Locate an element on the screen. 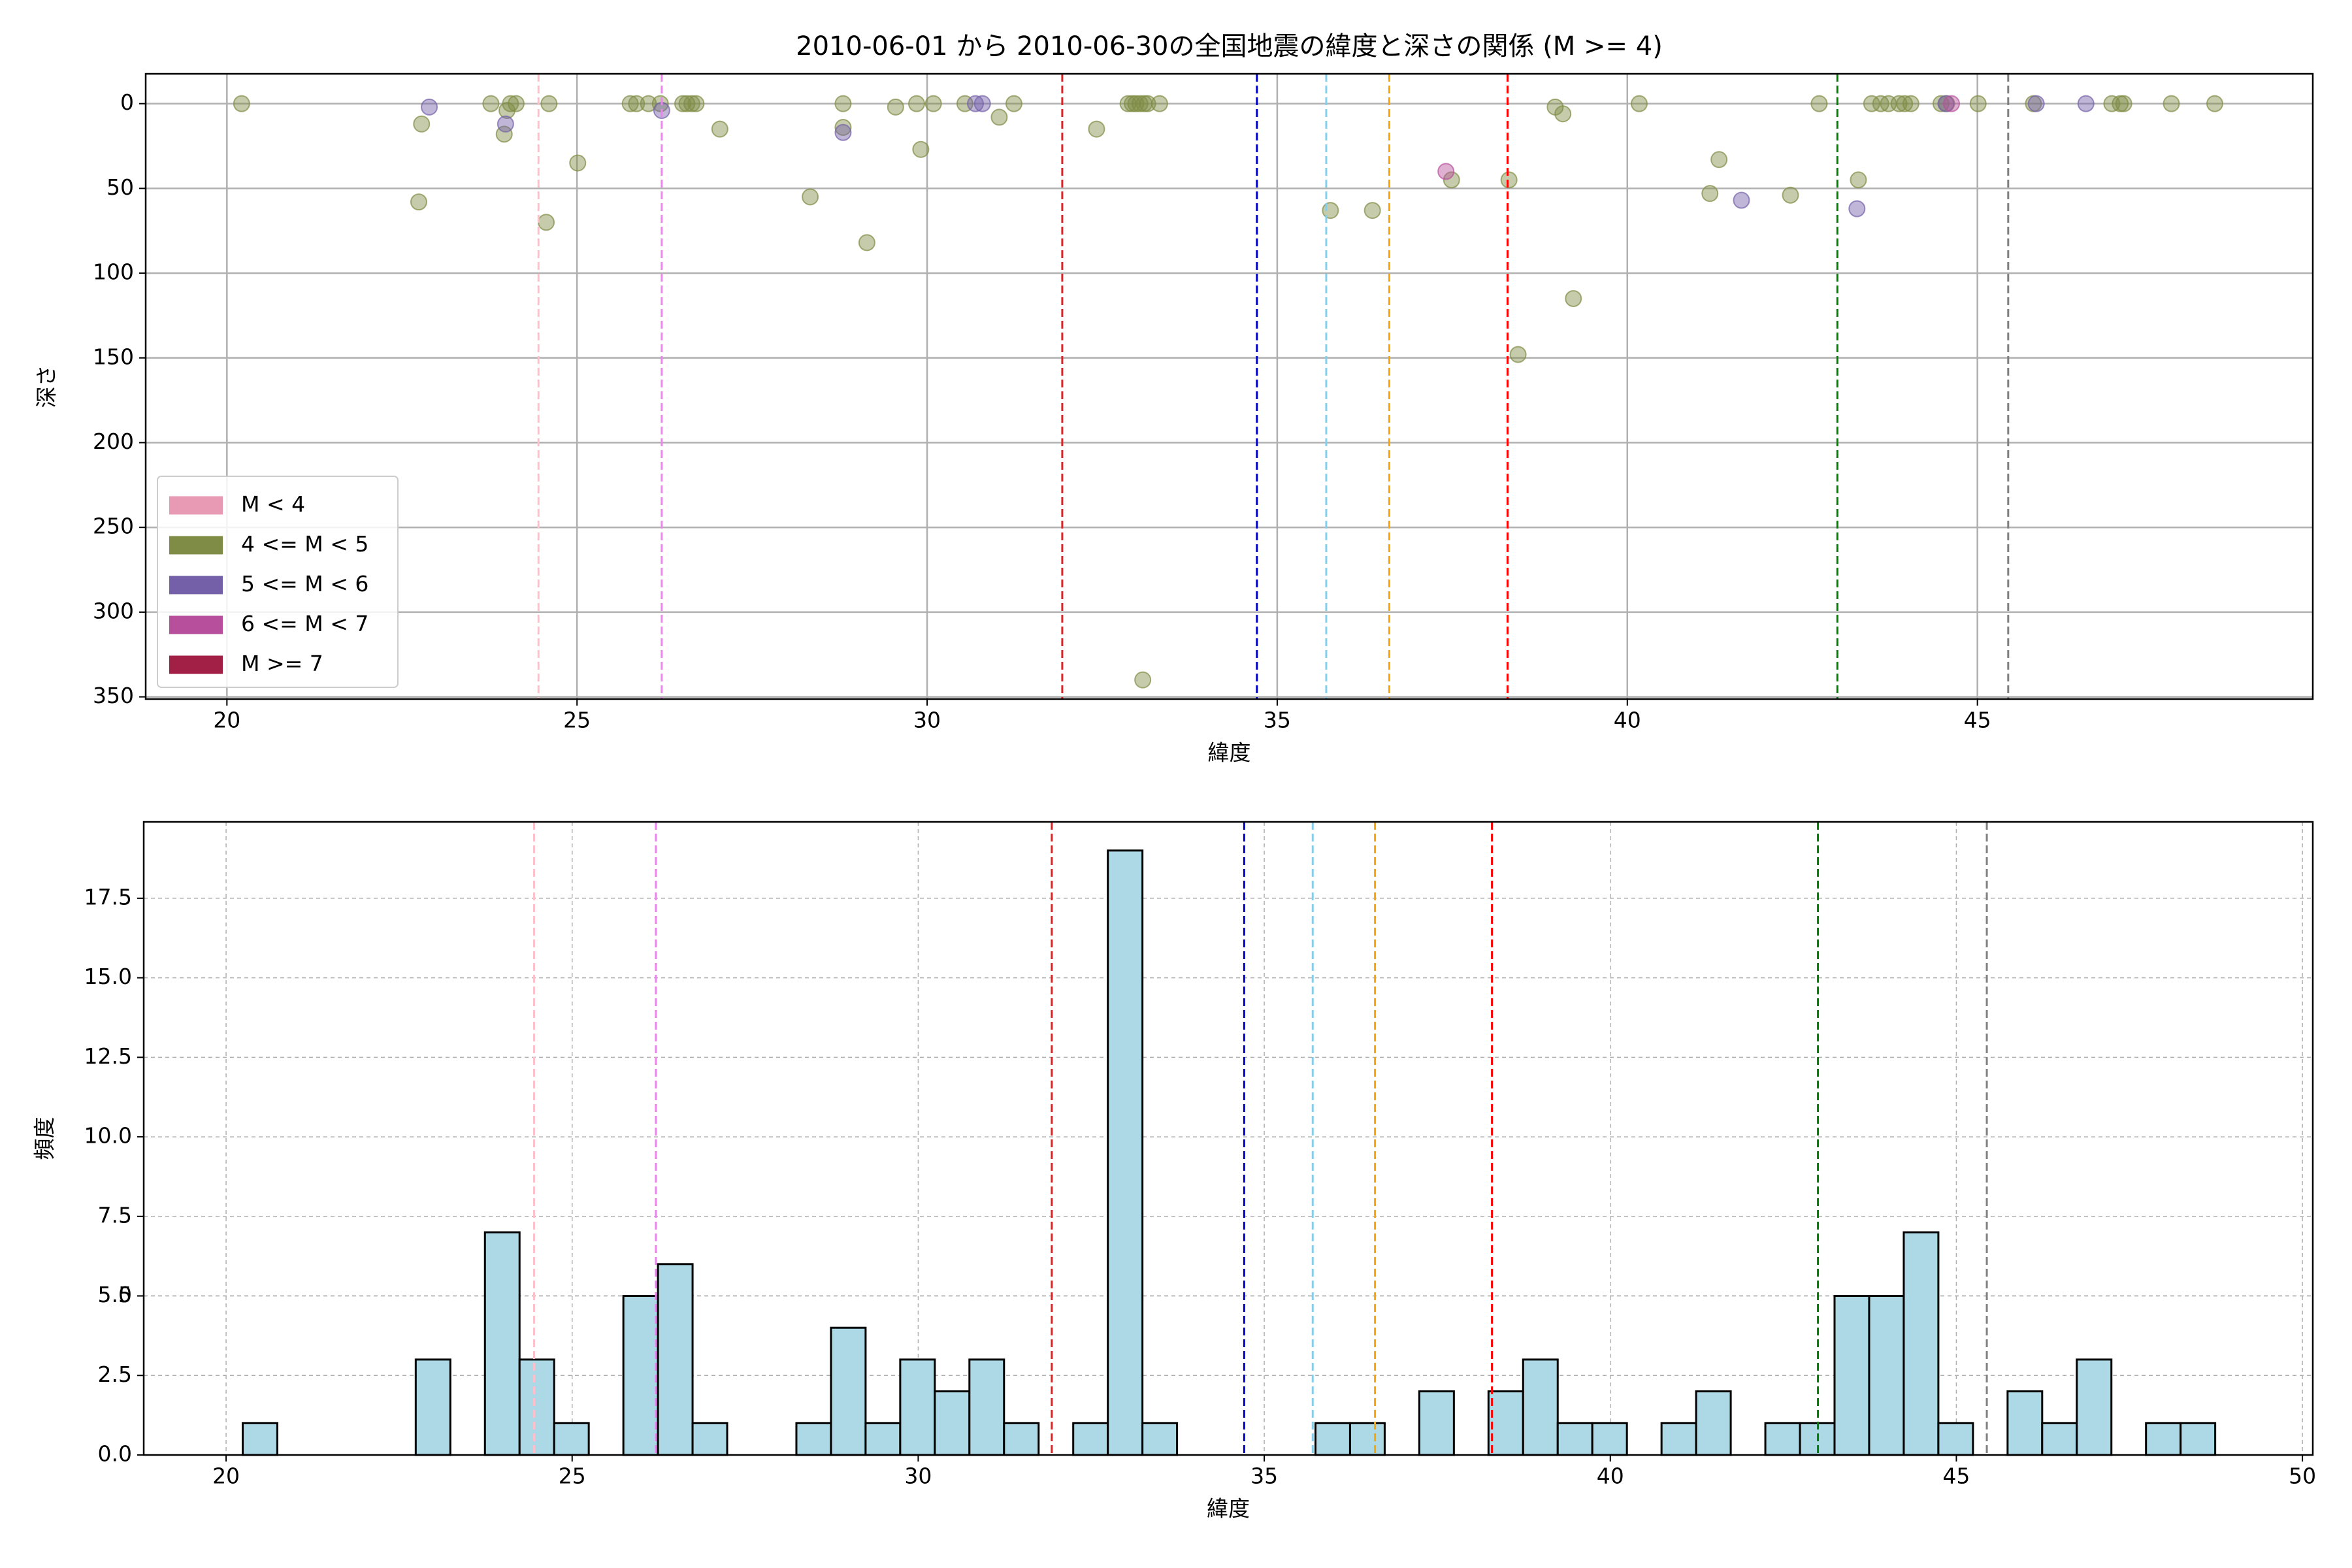 This screenshot has height=1568, width=2352. y-tick-label: 5 is located at coordinates (125, 1294).